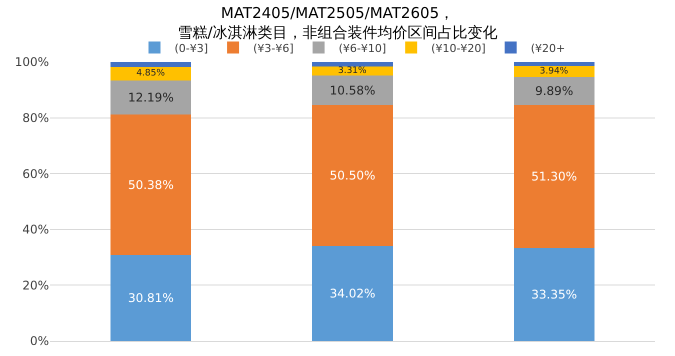 This screenshot has width=675, height=356. Describe the element at coordinates (554, 71) in the screenshot. I see `data-label: 3.94%` at that location.